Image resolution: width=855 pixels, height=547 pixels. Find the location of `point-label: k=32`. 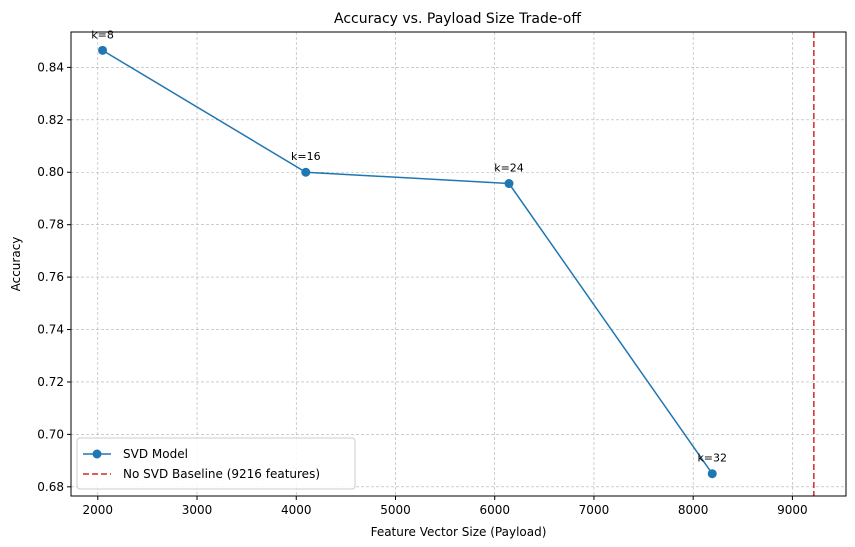

point-label: k=32 is located at coordinates (712, 458).